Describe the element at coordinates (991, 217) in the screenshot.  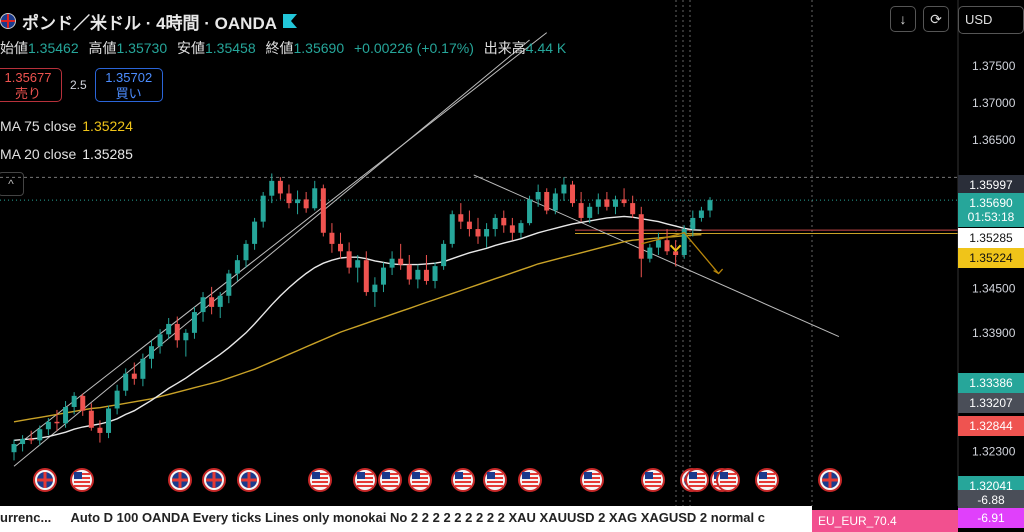
I see `price-label: 01:53:18` at that location.